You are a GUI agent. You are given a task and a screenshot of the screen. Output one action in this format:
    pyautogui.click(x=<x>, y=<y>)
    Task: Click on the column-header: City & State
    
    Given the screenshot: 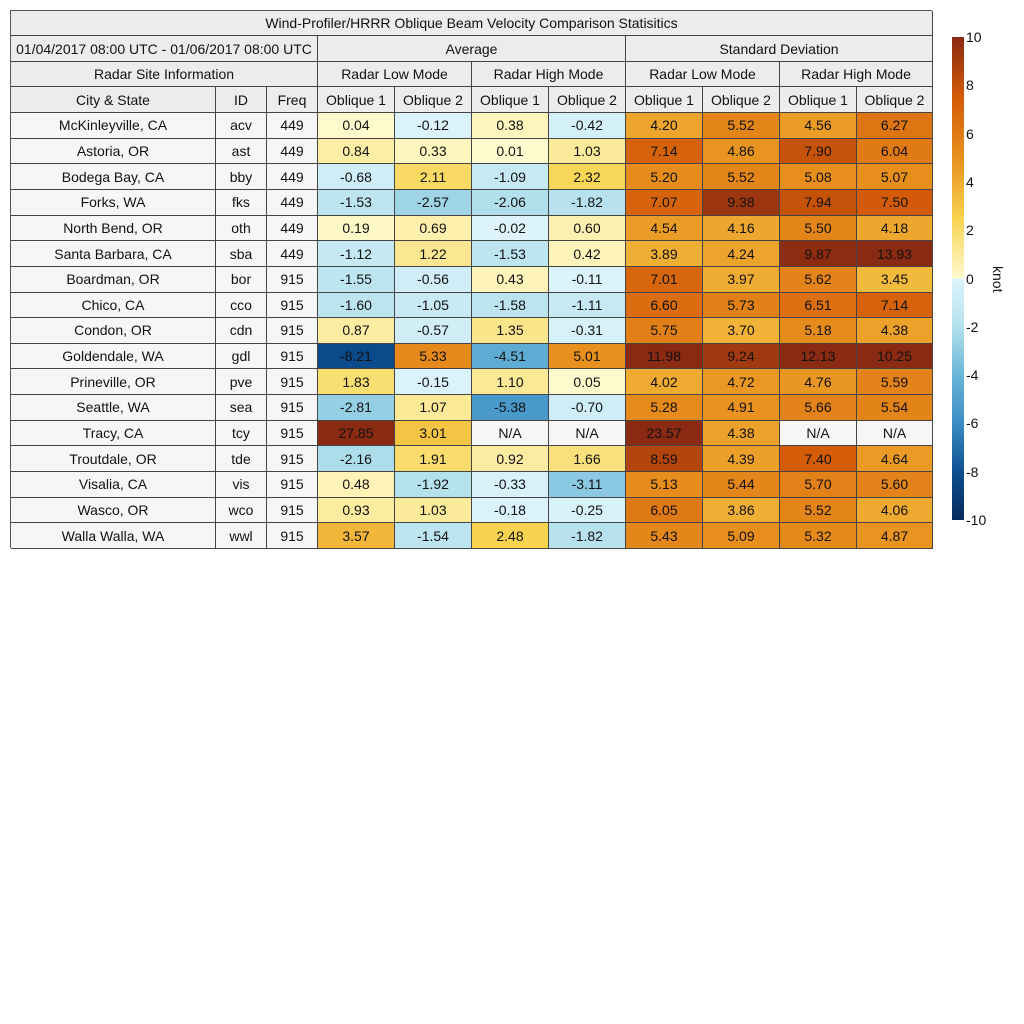 What is the action you would take?
    pyautogui.click(x=113, y=100)
    